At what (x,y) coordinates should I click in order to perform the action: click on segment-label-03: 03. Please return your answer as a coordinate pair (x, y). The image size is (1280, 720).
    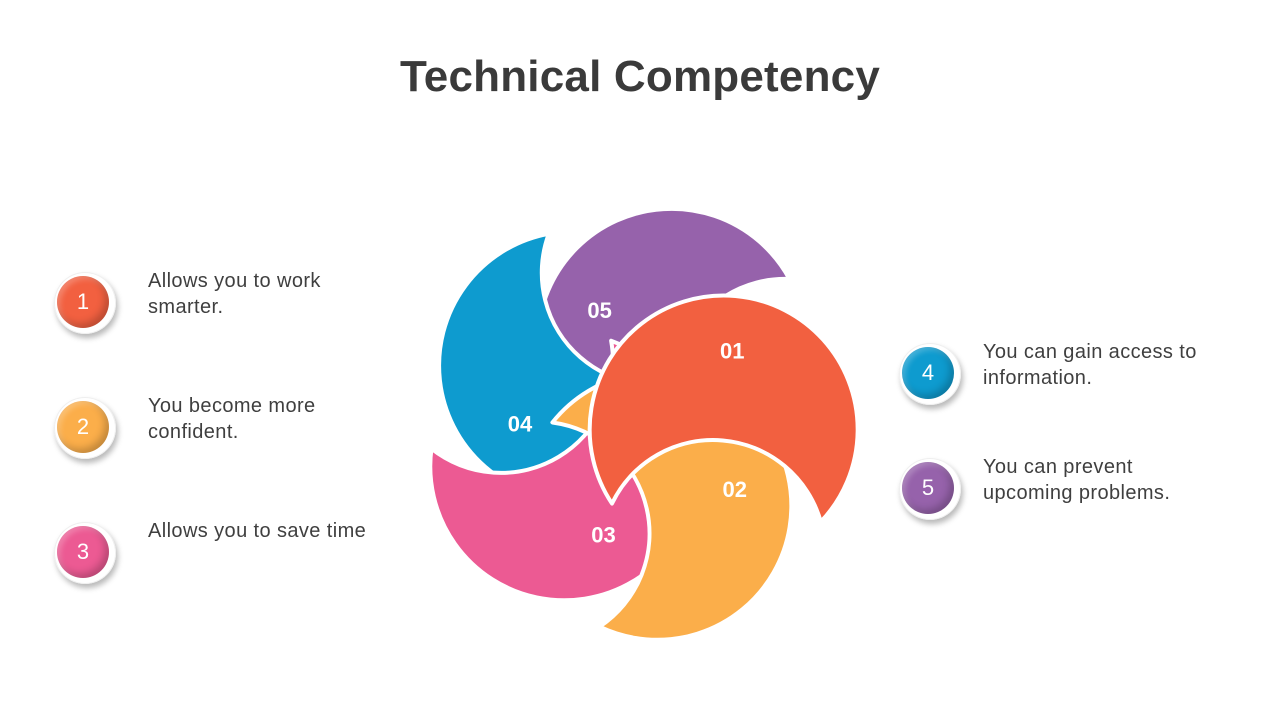
    Looking at the image, I should click on (603, 534).